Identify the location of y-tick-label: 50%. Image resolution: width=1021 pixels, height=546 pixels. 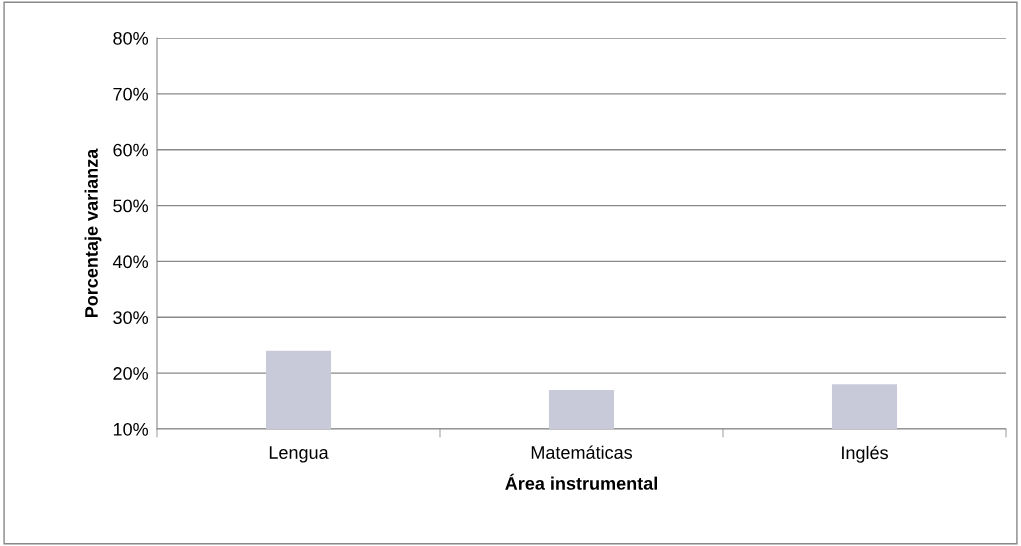
(131, 206).